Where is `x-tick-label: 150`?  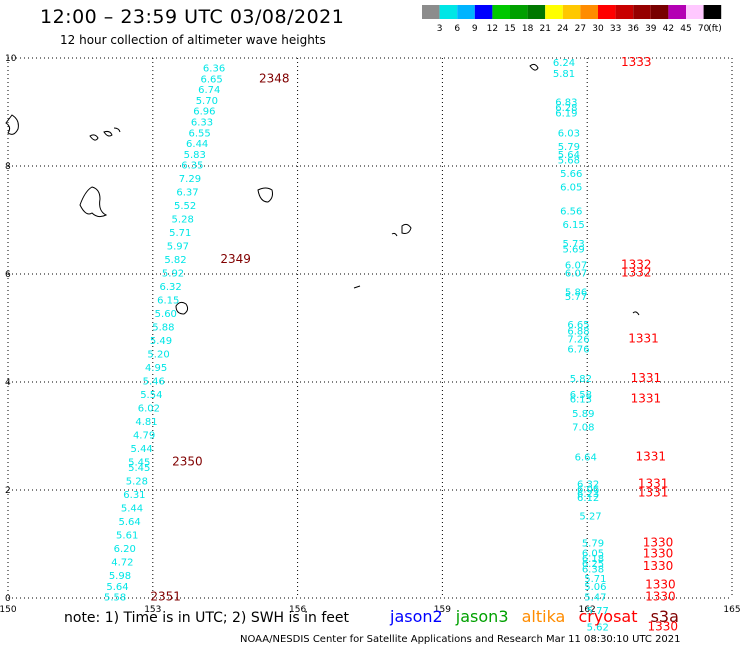 x-tick-label: 150 is located at coordinates (8, 610).